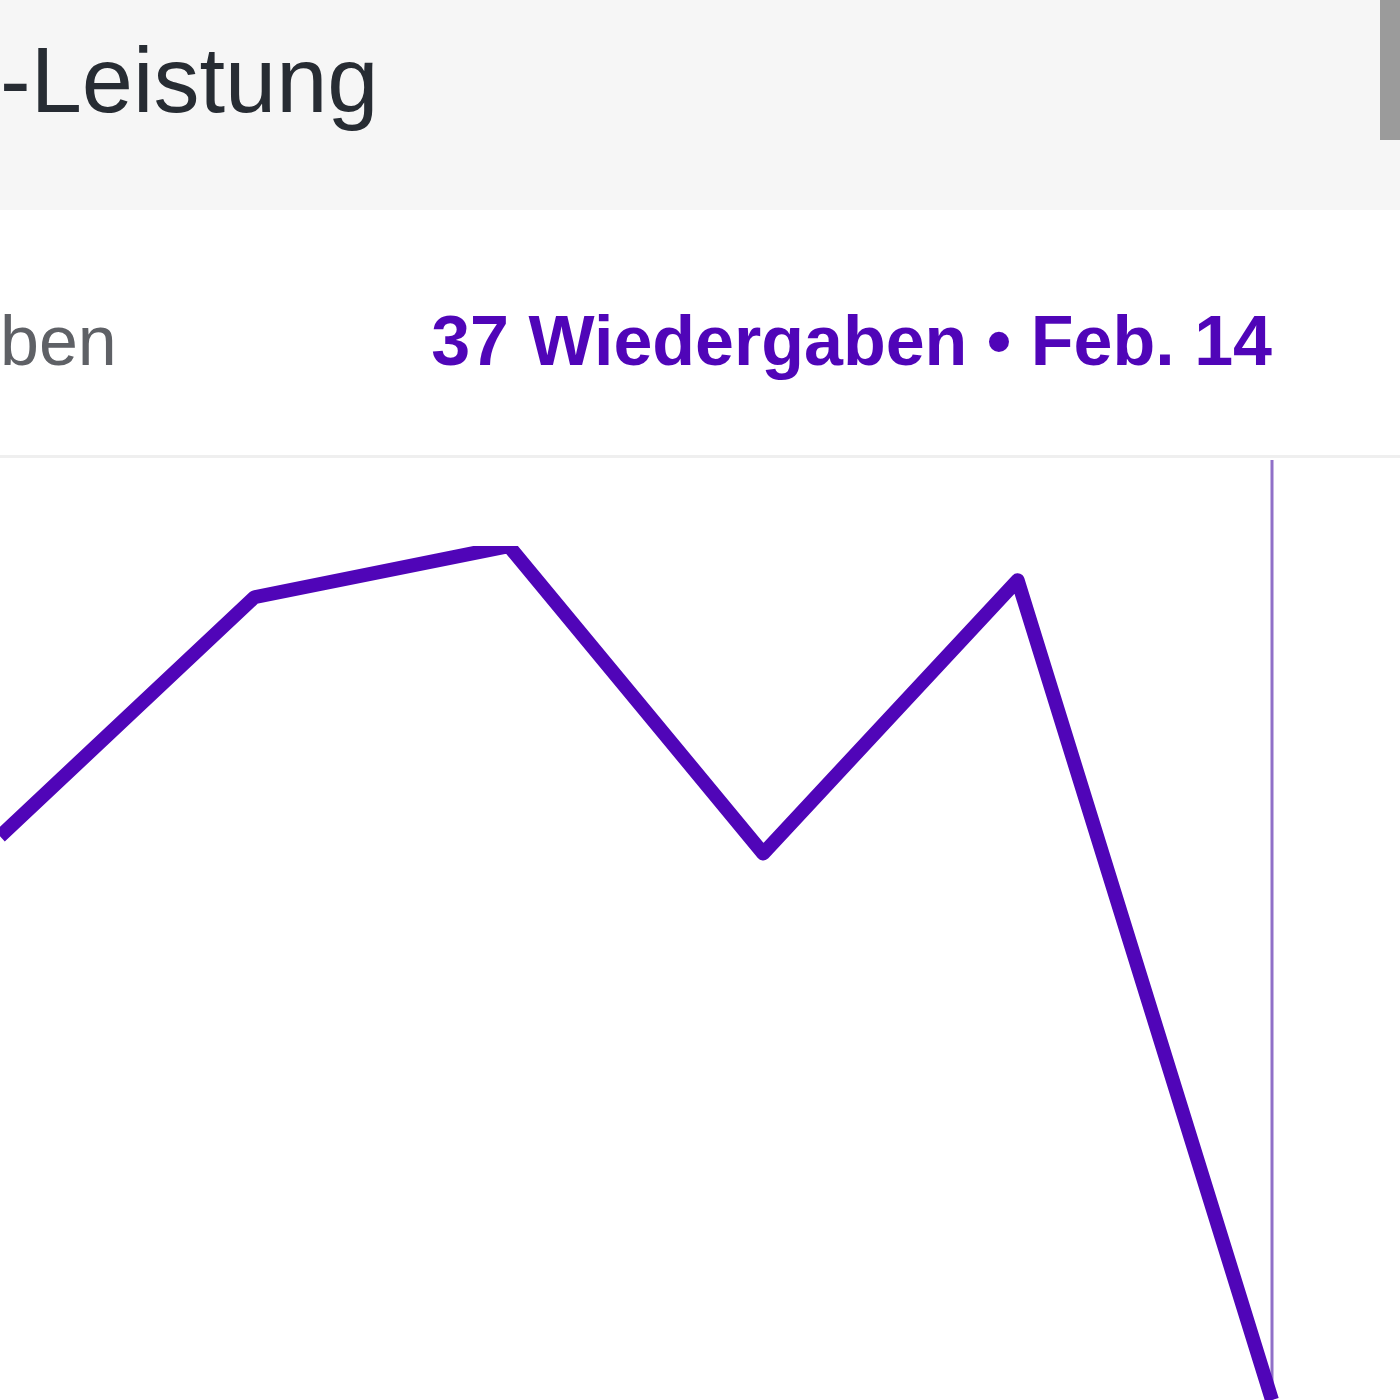  Describe the element at coordinates (58, 341) in the screenshot. I see `chart-subtitle: ben` at that location.